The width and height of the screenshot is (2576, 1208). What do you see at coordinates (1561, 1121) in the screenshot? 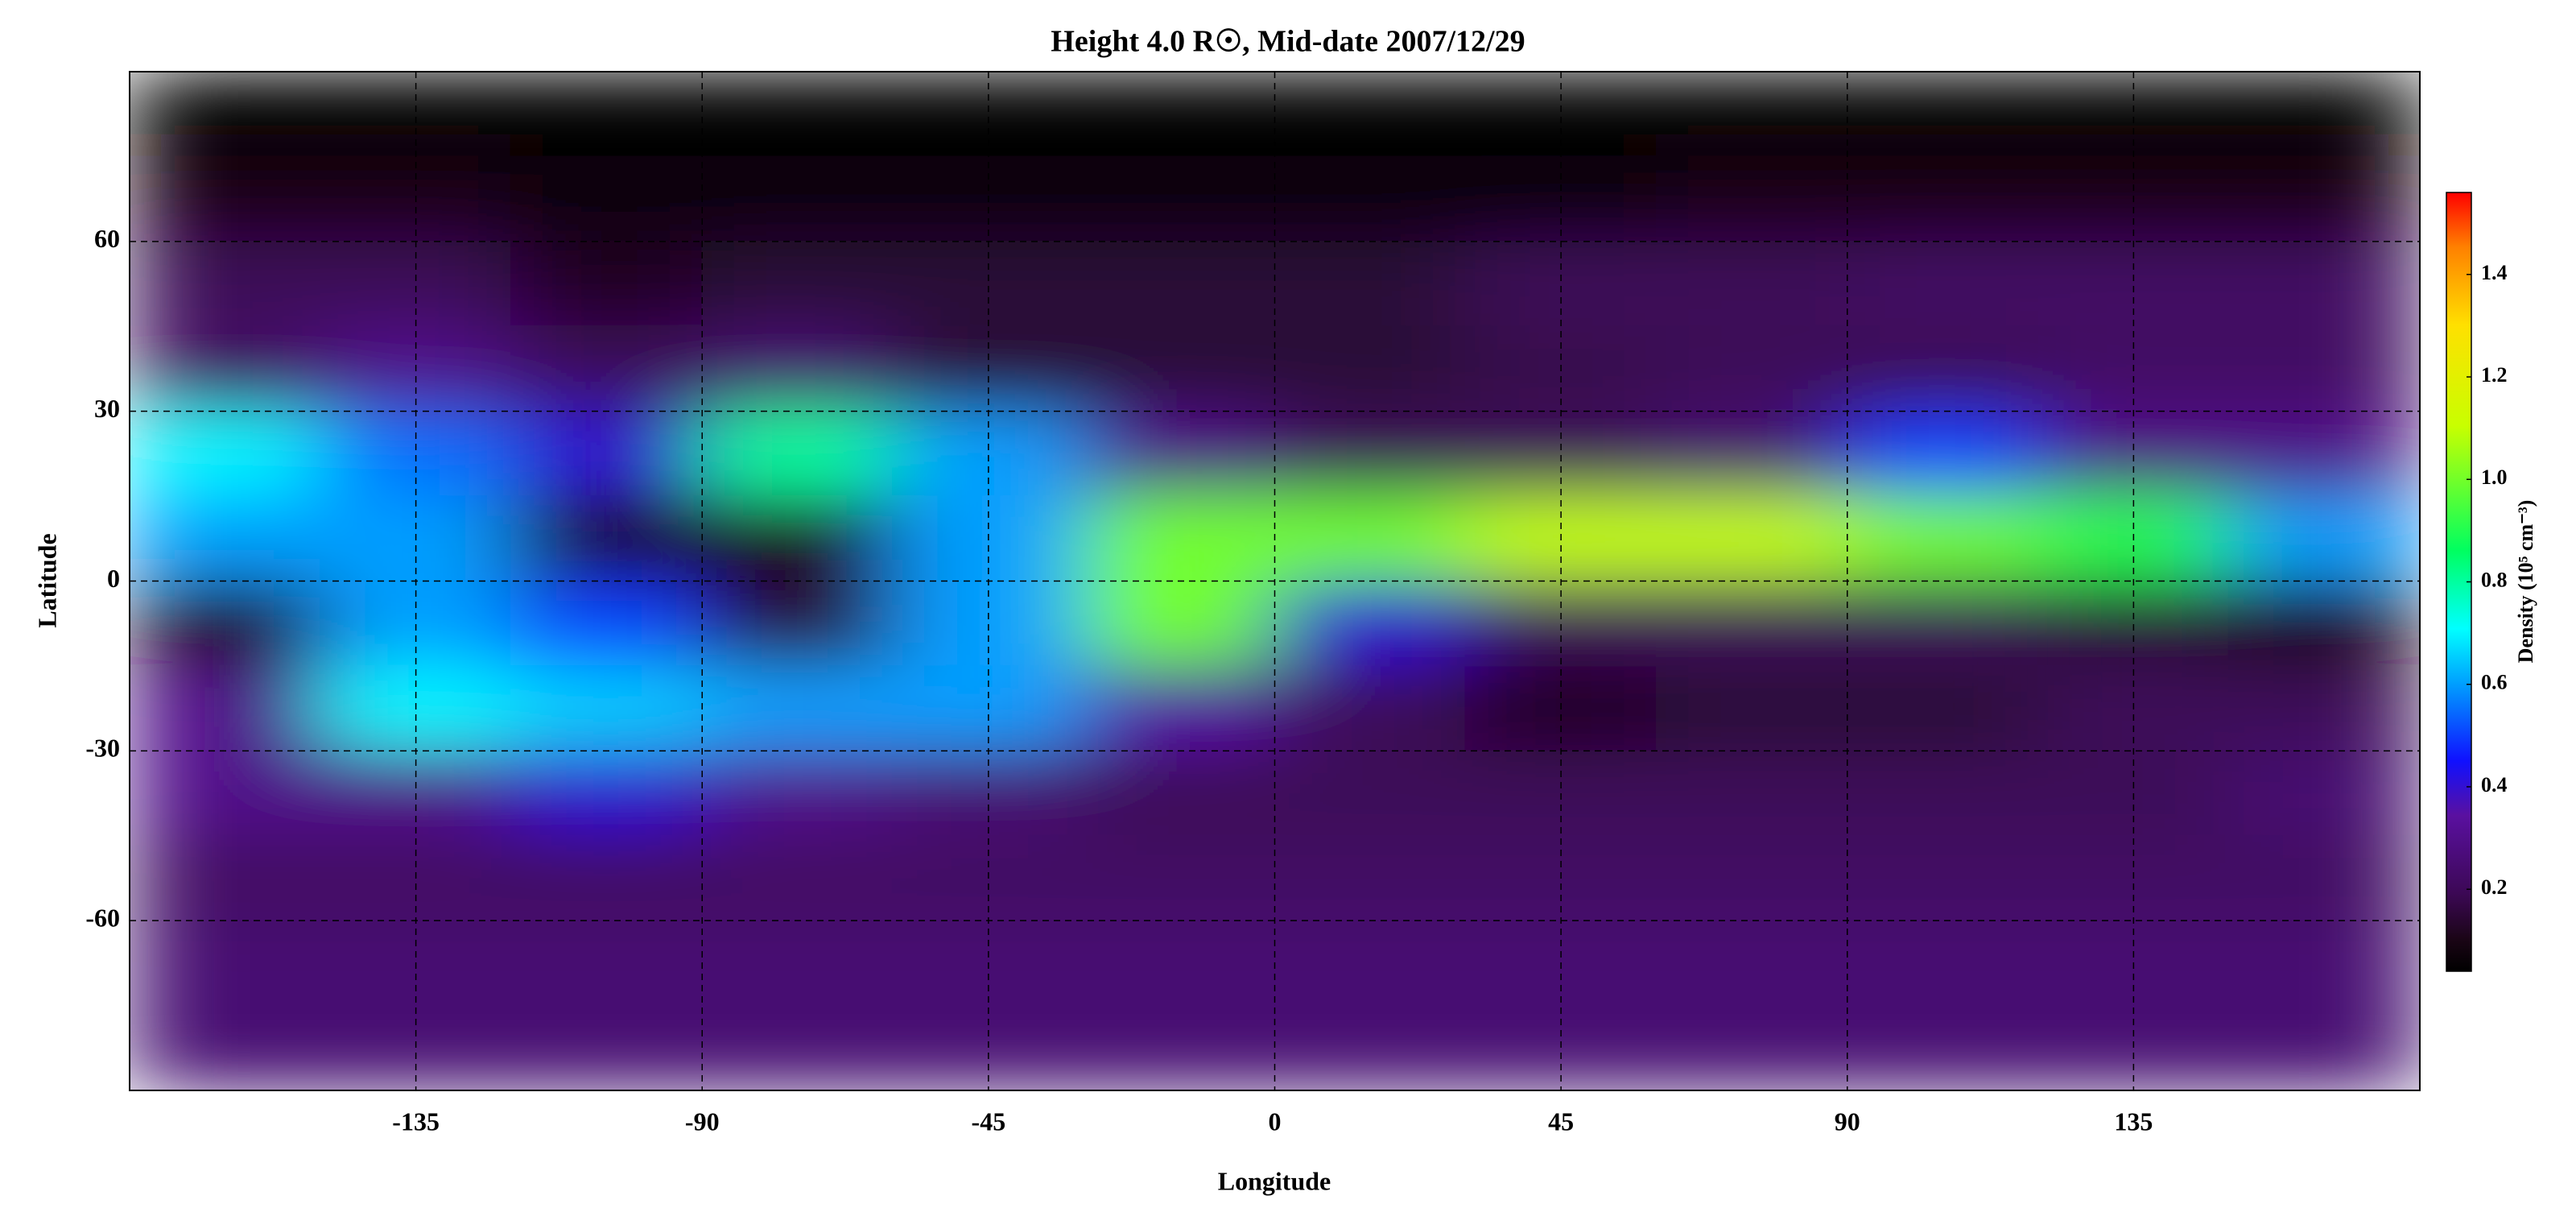
I see `x-tick-label: 45` at bounding box center [1561, 1121].